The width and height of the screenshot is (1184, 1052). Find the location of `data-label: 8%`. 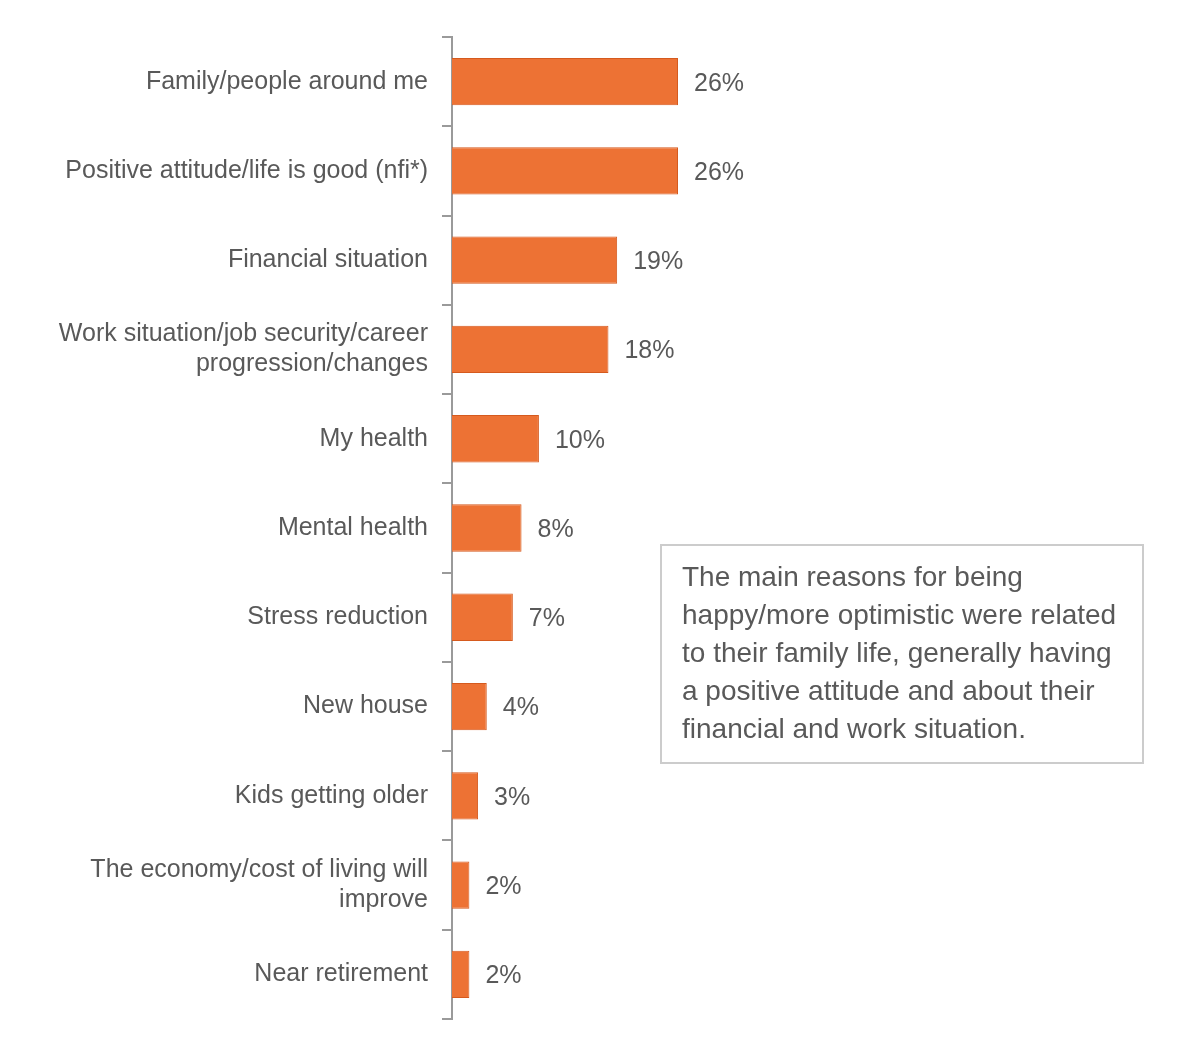

data-label: 8% is located at coordinates (555, 527).